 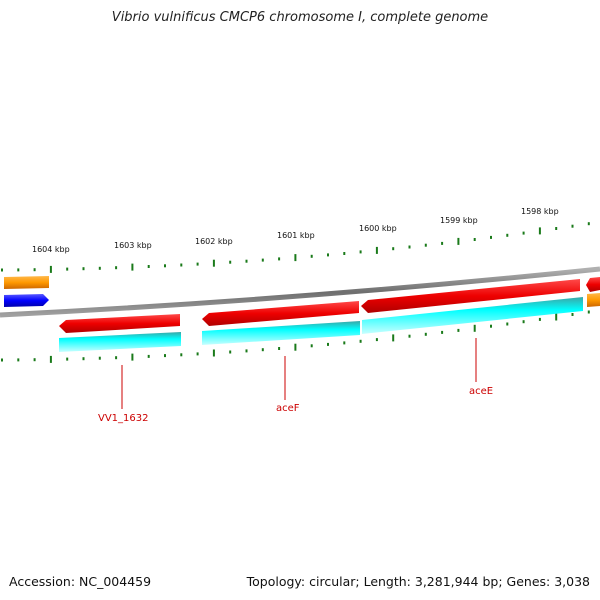 I want to click on gene-label-vv1-1632: VV1_1632, so click(x=123, y=418).